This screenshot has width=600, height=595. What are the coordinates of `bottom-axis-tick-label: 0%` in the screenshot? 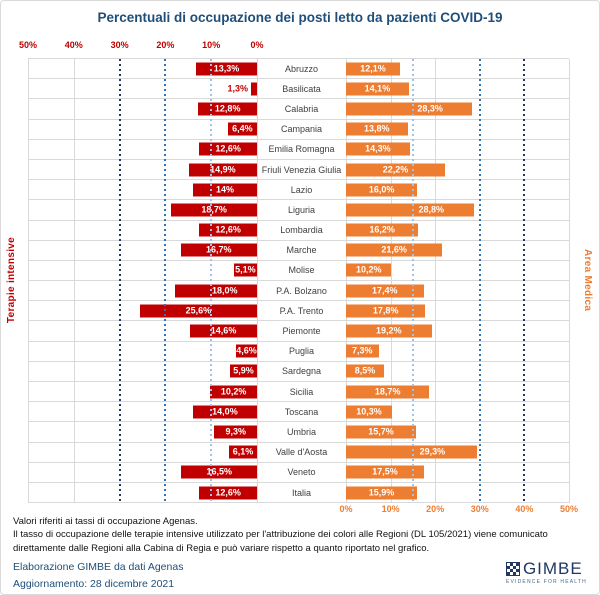 It's located at (346, 509).